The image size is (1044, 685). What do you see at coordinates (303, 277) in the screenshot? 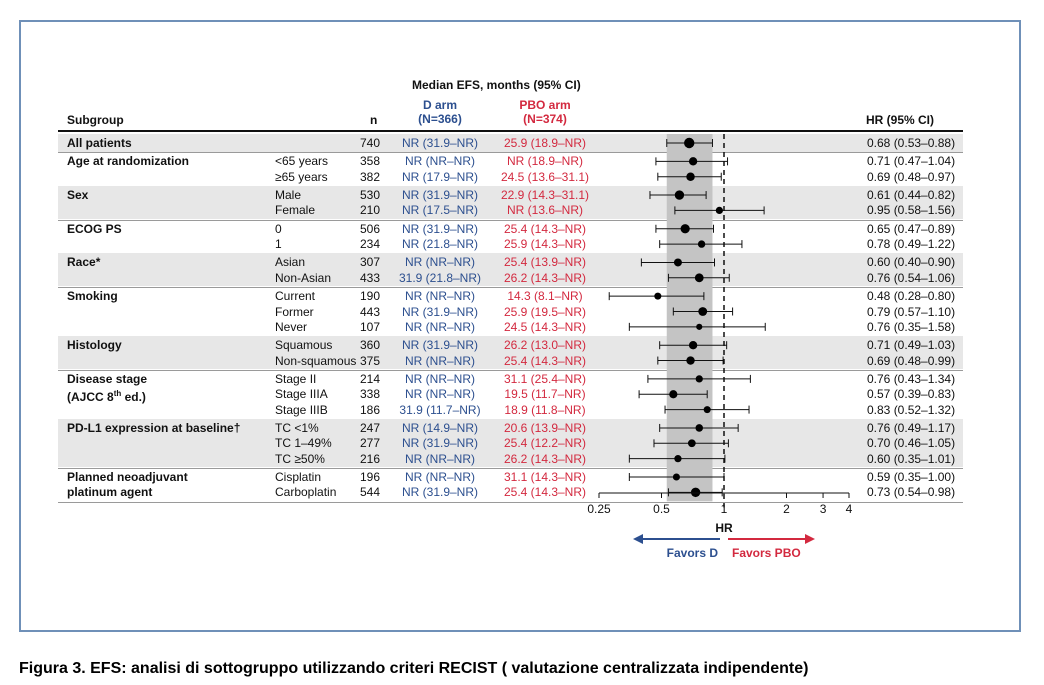
I see `subgroup-level: Non-Asian` at bounding box center [303, 277].